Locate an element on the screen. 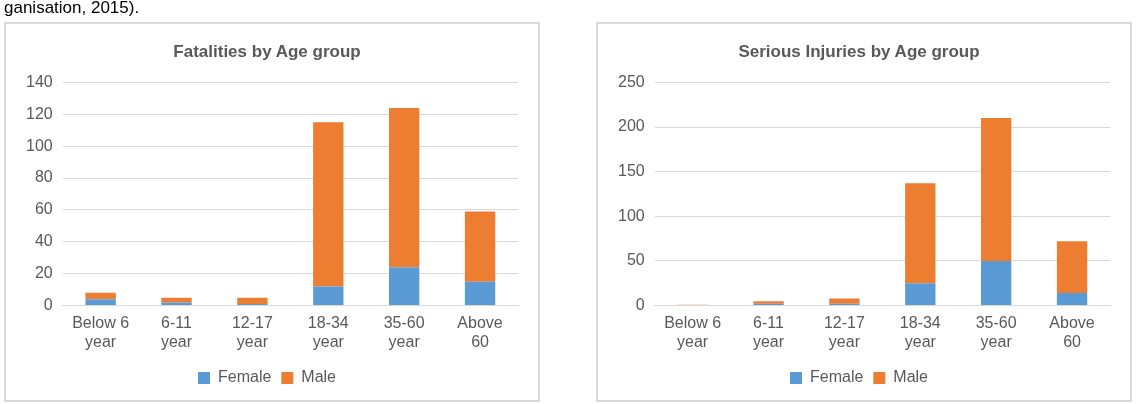 This screenshot has width=1143, height=404. chart-title: Serious Injuries by Age group is located at coordinates (859, 51).